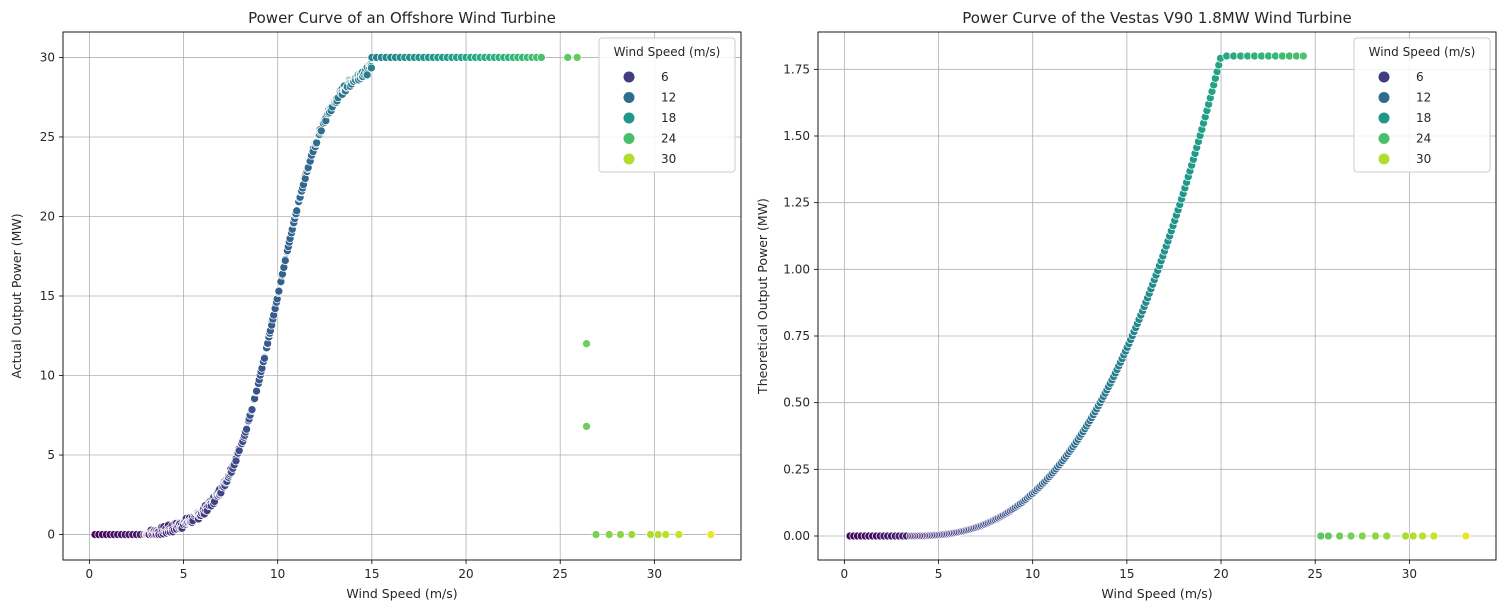 The image size is (1511, 611). I want to click on y-axis-label: Actual Output Power (MW), so click(16, 295).